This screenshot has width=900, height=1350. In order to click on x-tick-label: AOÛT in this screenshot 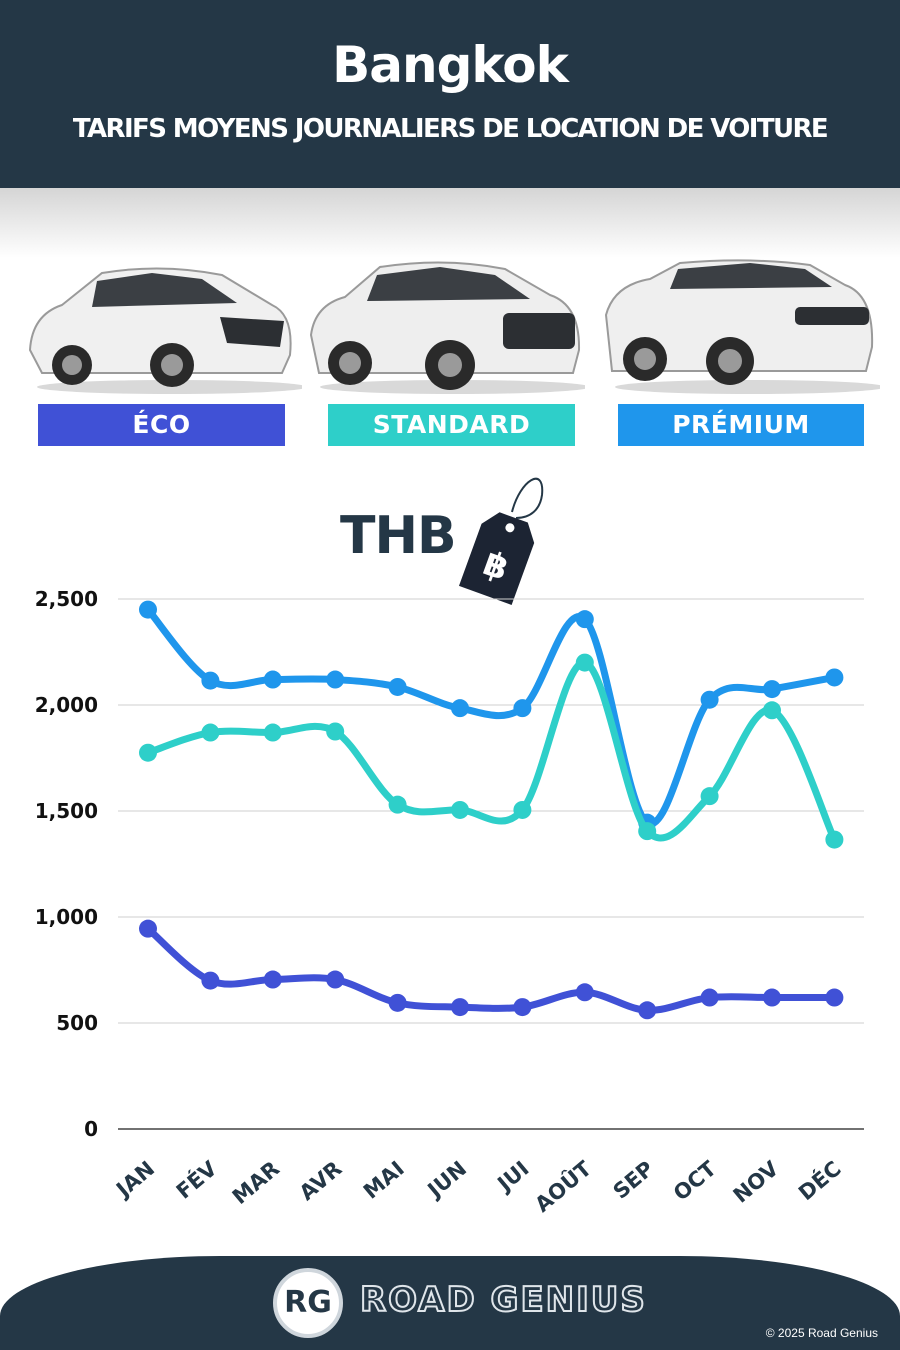, I will do `click(563, 1186)`.